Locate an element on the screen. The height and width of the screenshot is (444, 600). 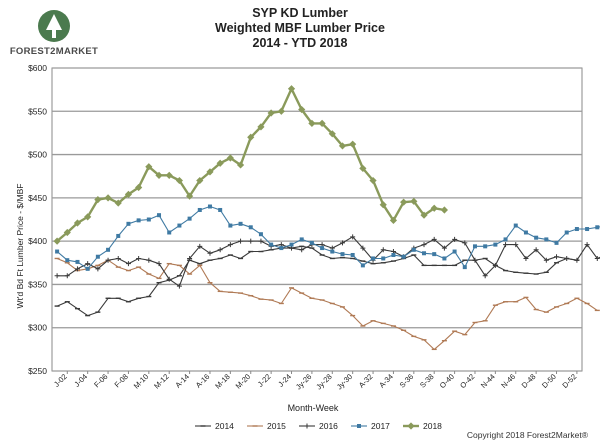
brand-logo: FOREST2MARKET is located at coordinates (54, 32).